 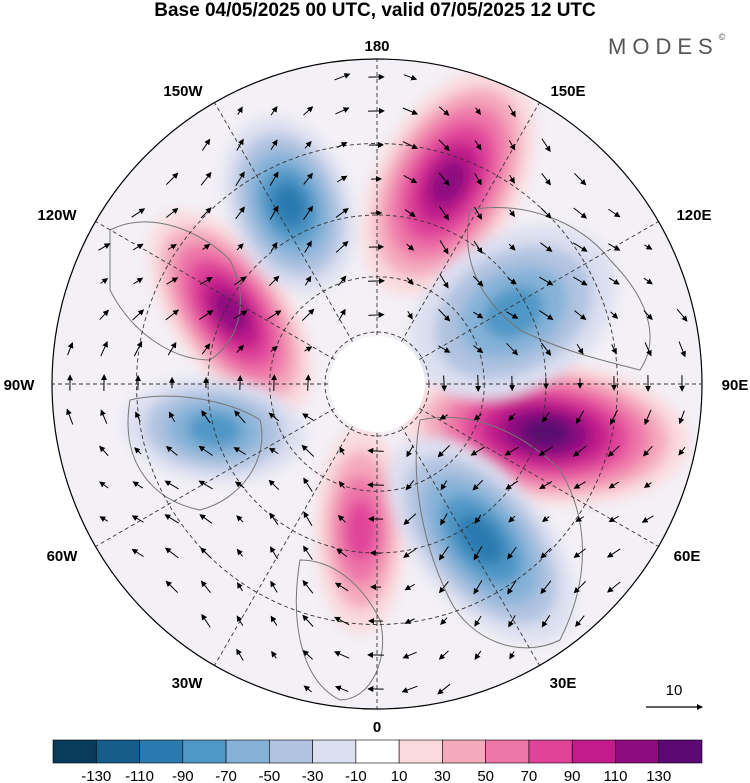 What do you see at coordinates (693, 215) in the screenshot?
I see `lon-label-120e: 120E` at bounding box center [693, 215].